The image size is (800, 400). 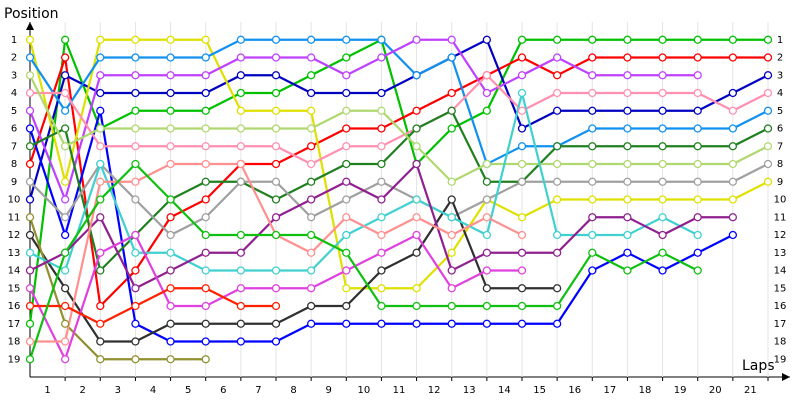 I want to click on y-tick-label-right: 11, so click(x=780, y=217).